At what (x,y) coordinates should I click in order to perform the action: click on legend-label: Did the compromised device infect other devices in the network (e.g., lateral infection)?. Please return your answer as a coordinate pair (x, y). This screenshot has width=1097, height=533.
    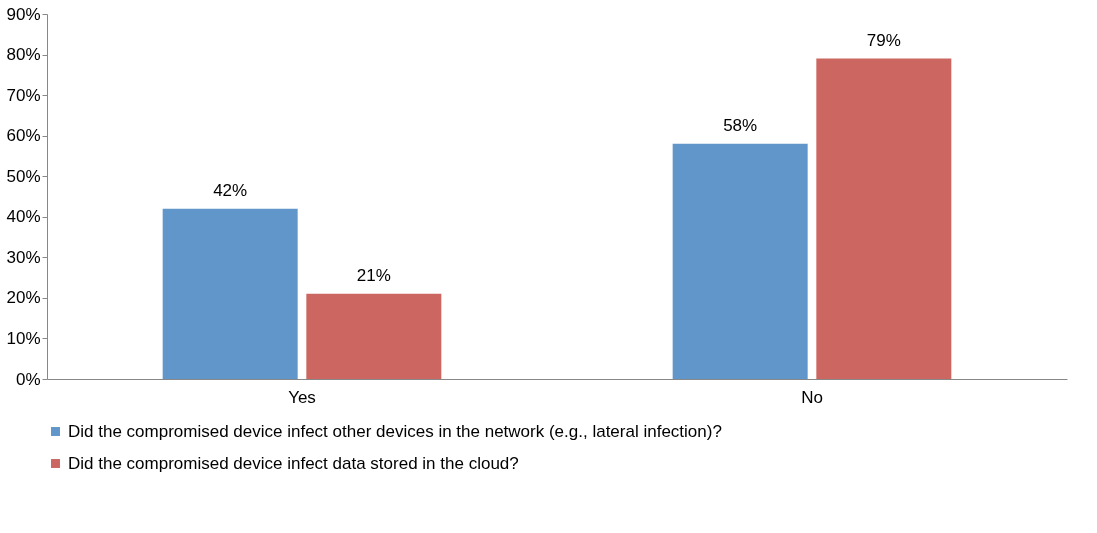
    Looking at the image, I should click on (395, 431).